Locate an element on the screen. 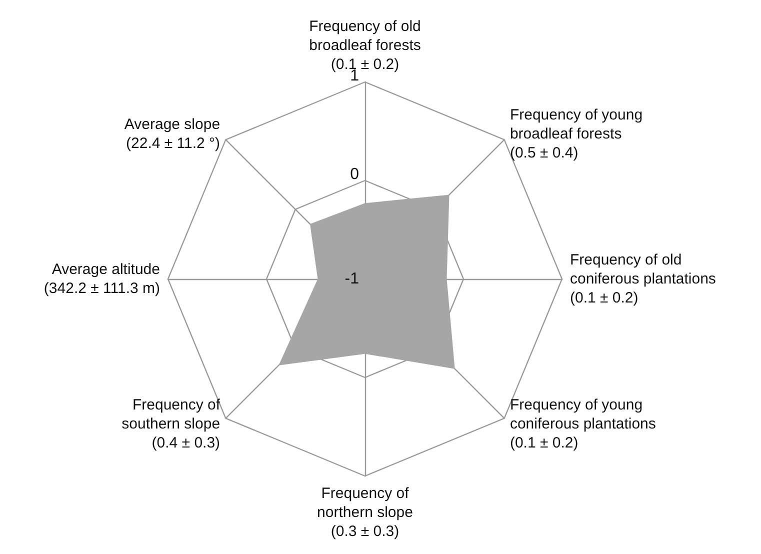 The image size is (761, 554). spoke-label: Frequency of northern slope (0.3 ± 0.3) is located at coordinates (365, 512).